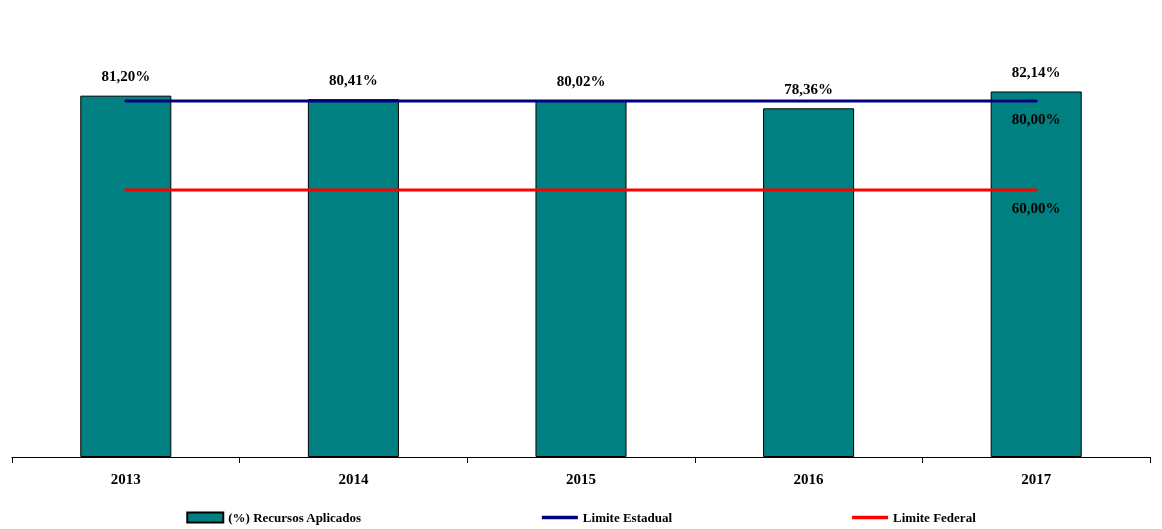  I want to click on data-label: 82,14%, so click(1036, 71).